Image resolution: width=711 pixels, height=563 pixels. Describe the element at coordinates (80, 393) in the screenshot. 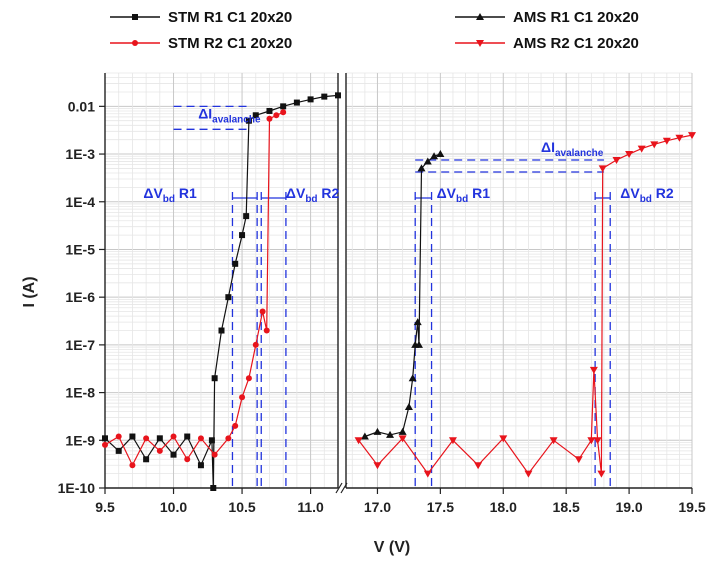

I see `y-tick-label: 1E-8` at that location.